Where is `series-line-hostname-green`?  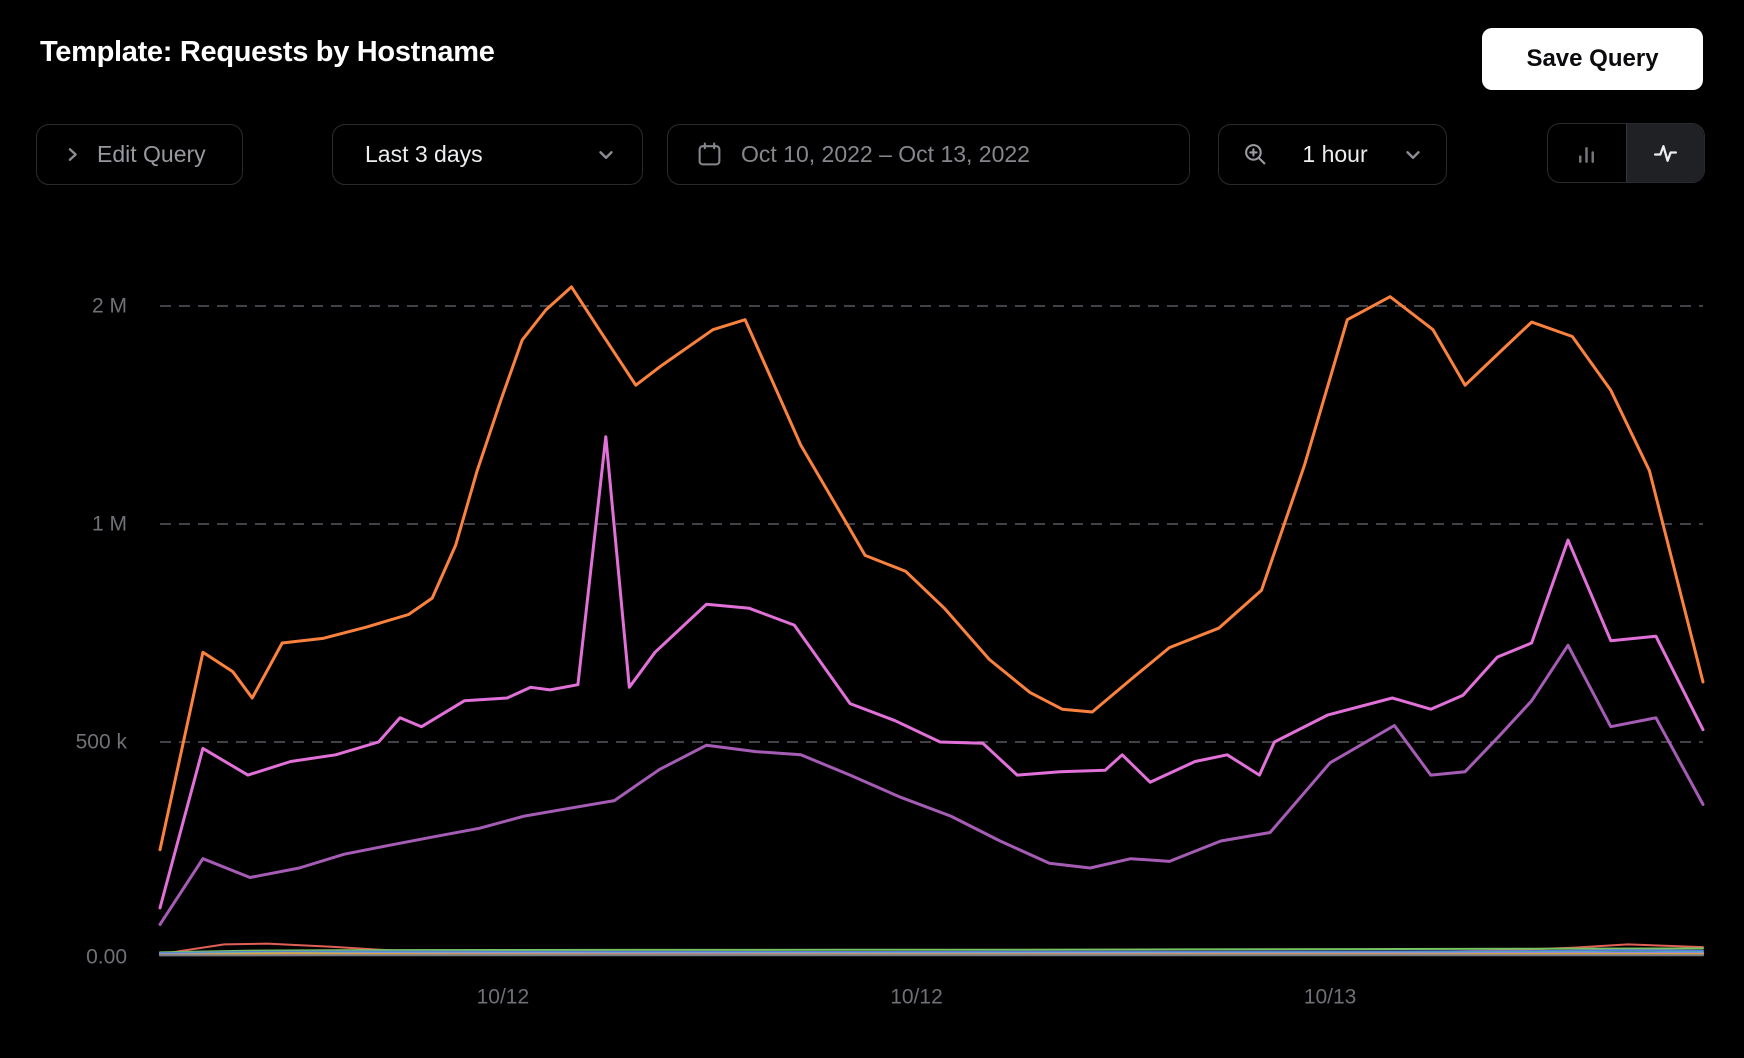 series-line-hostname-green is located at coordinates (931, 950).